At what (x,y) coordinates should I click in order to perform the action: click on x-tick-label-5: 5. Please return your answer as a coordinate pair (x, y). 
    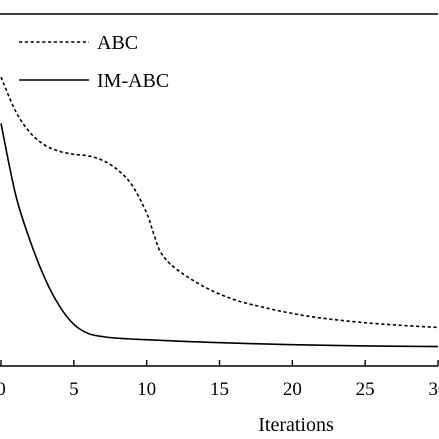
    Looking at the image, I should click on (74, 389).